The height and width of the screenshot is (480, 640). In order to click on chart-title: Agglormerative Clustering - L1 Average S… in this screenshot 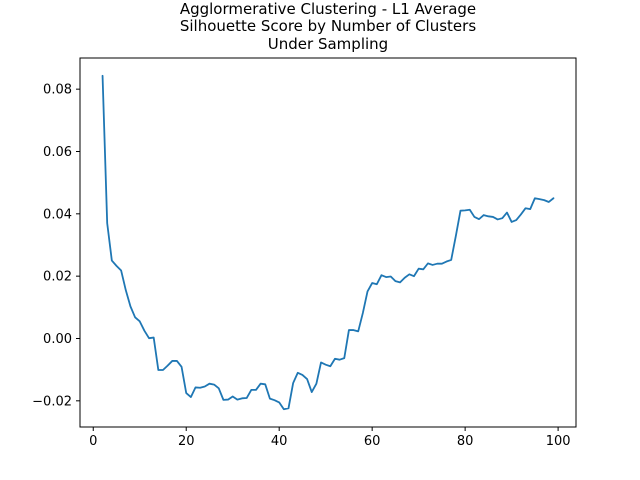, I will do `click(328, 26)`.